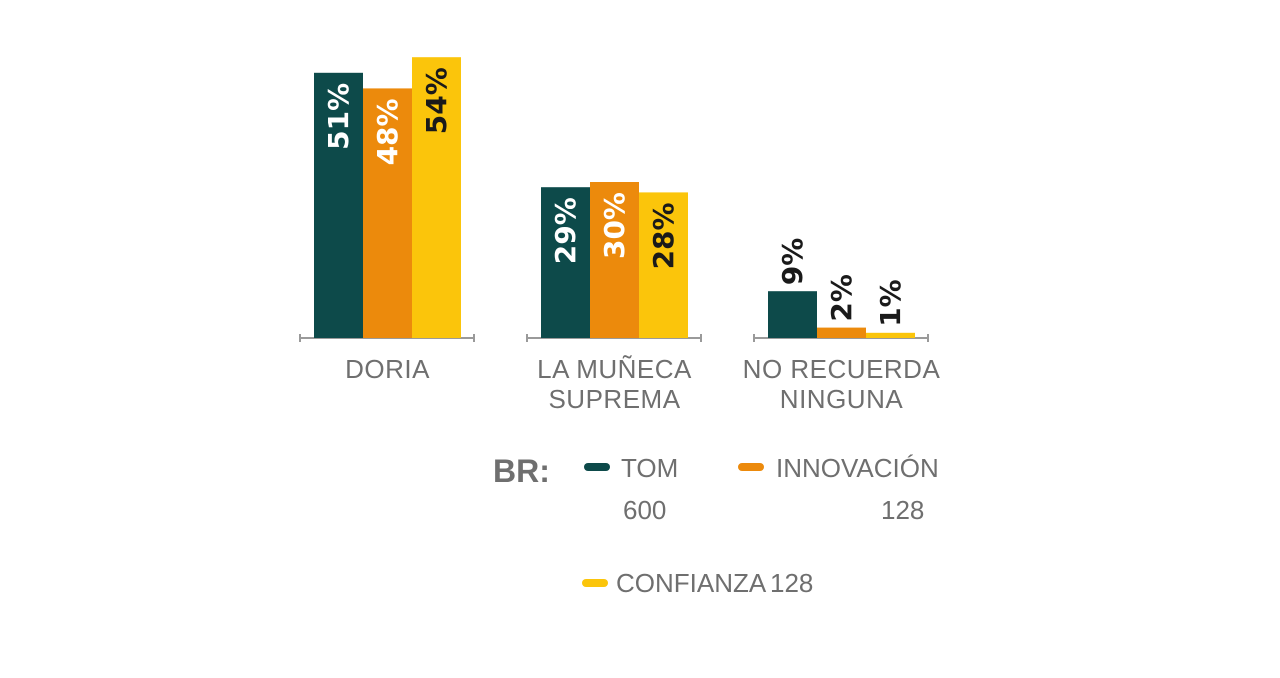  Describe the element at coordinates (387, 131) in the screenshot. I see `bar-label-innovacion-1: 48%` at that location.